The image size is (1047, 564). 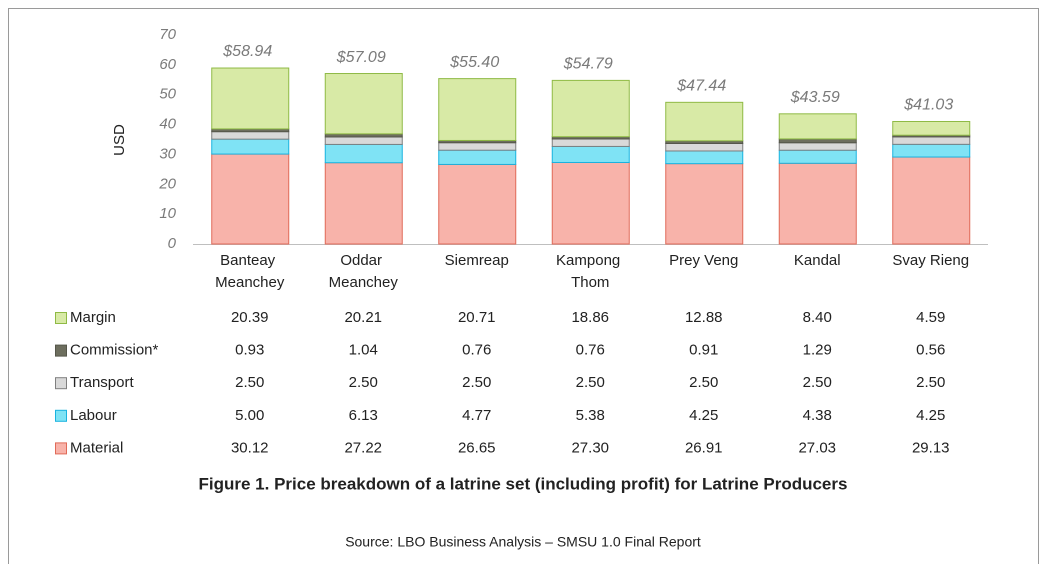 I want to click on table-cell: 0.56, so click(x=930, y=350).